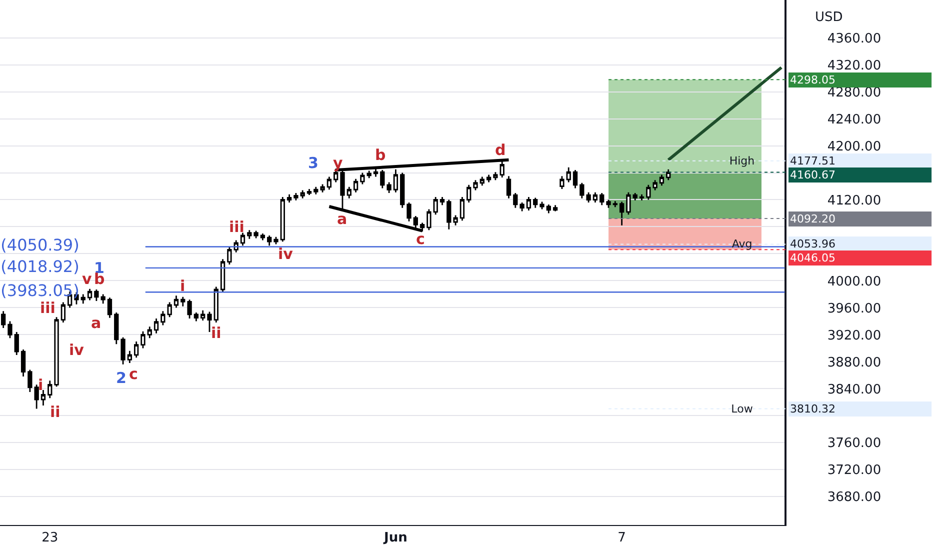  What do you see at coordinates (854, 498) in the screenshot?
I see `y-tick-label: 3680.00` at bounding box center [854, 498].